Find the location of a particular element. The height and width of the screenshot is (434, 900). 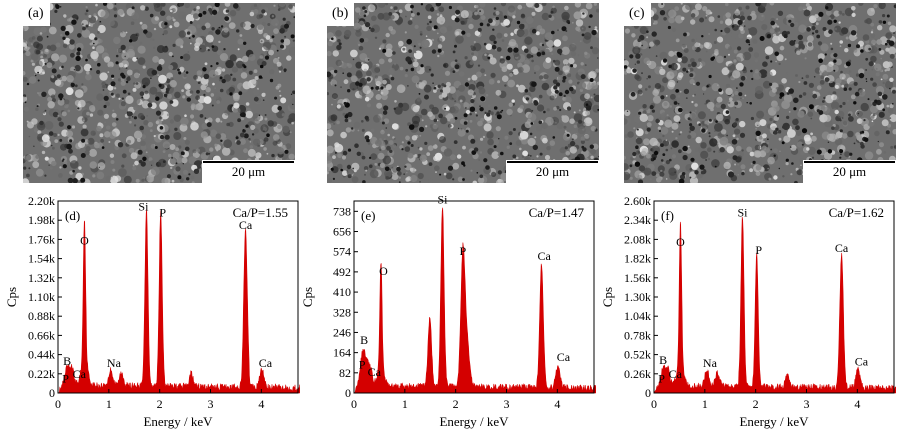

y-tick-label: 1.30k is located at coordinates (637, 297).